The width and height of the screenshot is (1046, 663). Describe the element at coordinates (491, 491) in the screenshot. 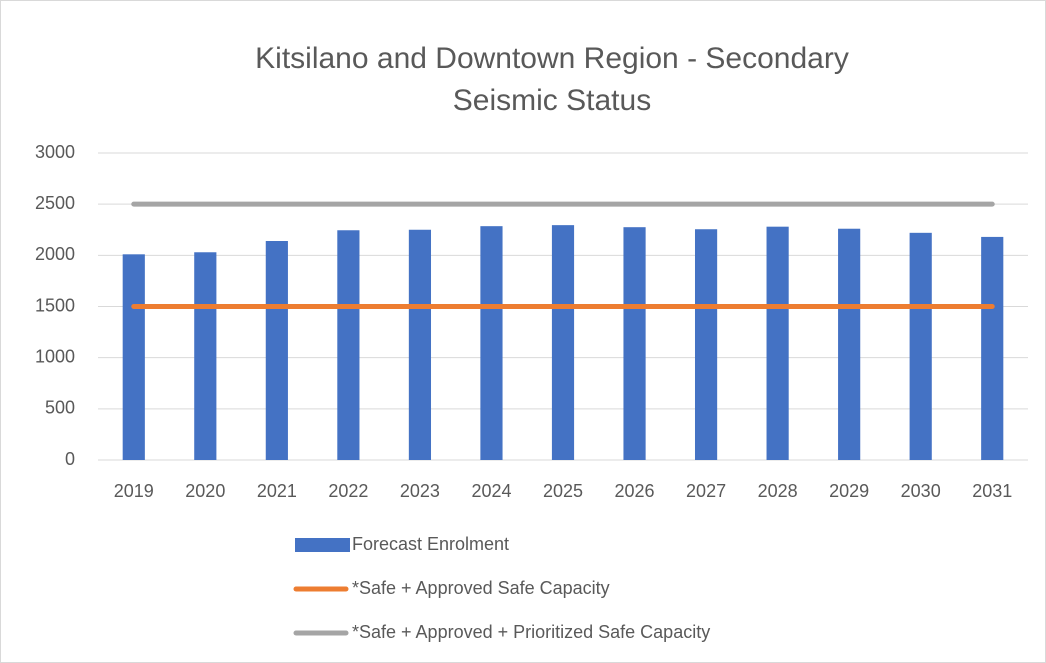

I see `x-tick-label: 2024` at that location.